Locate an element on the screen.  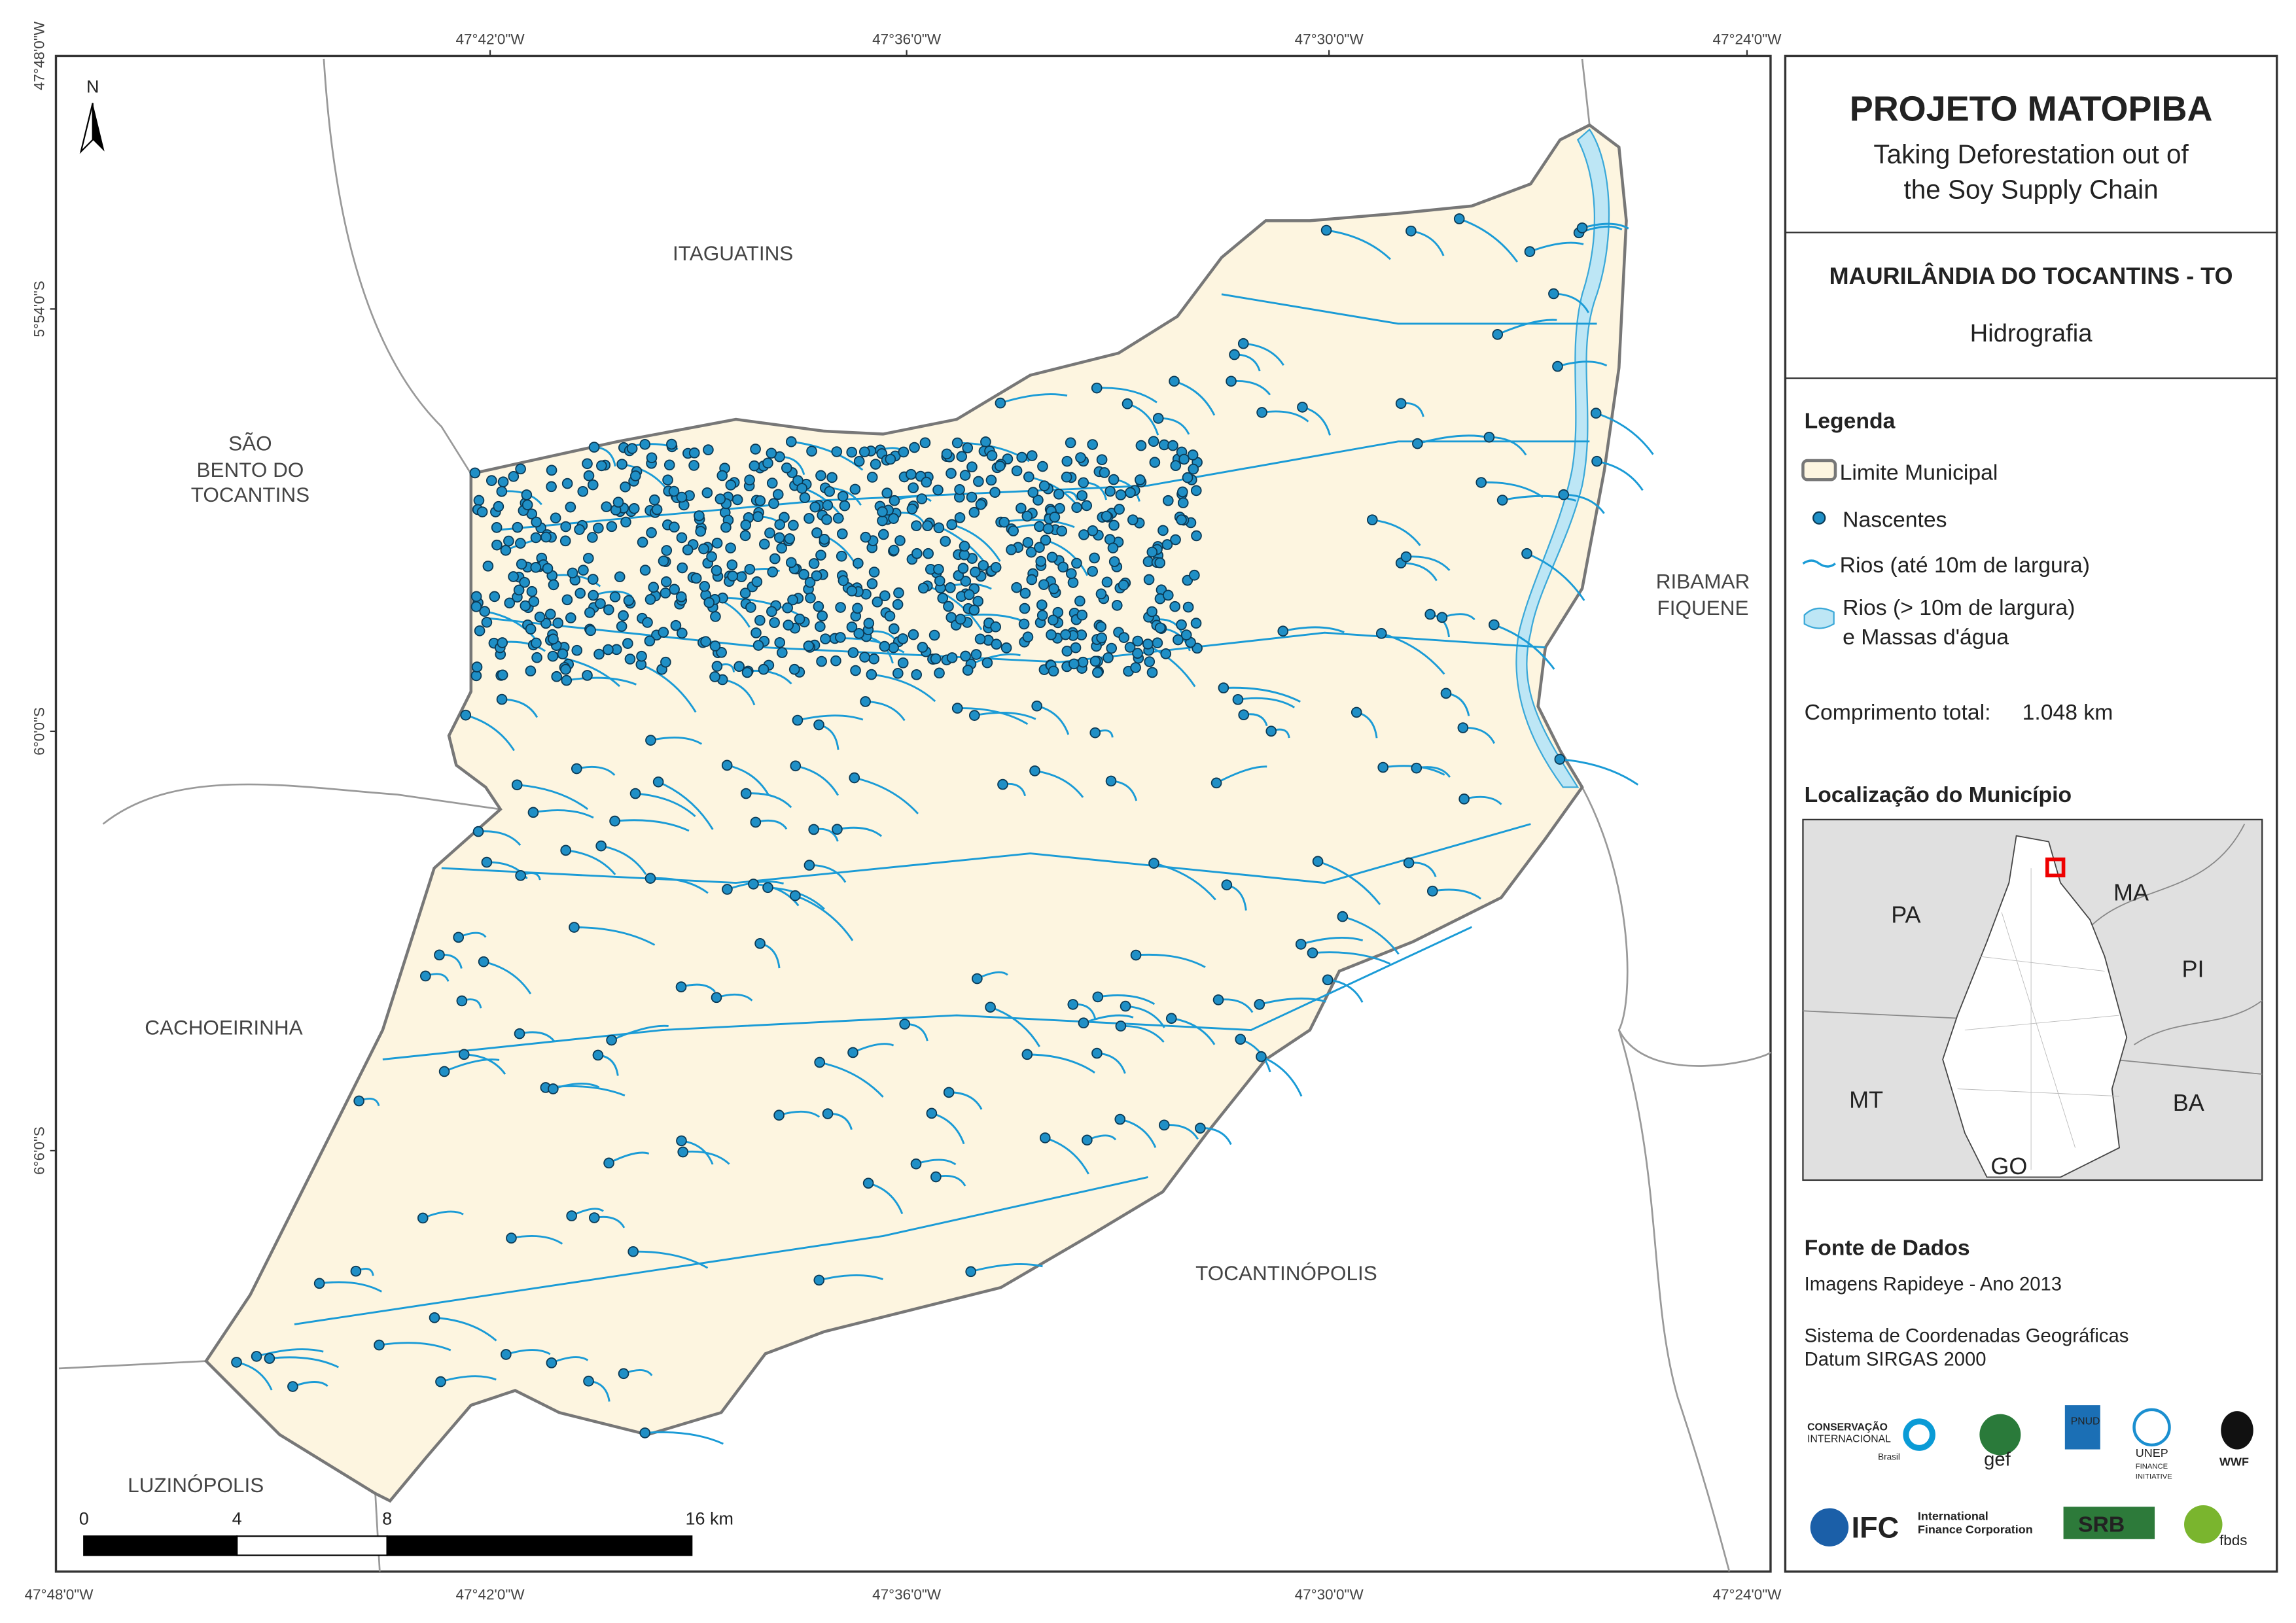
logo-text: gef is located at coordinates (1997, 1459).